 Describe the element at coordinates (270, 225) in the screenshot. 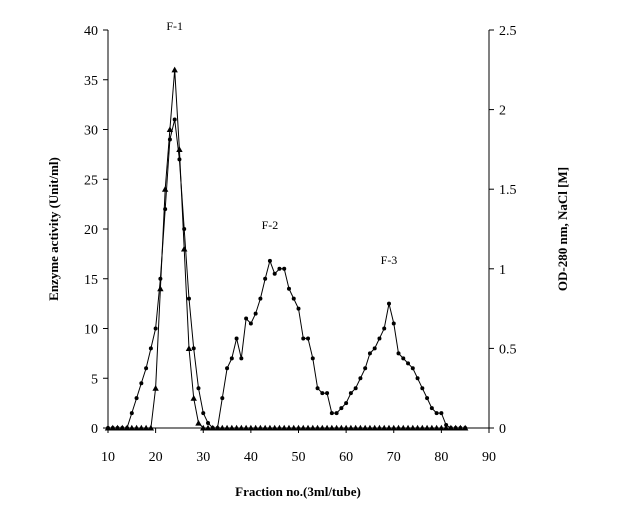

I see `annotation-f-2: F-2` at that location.